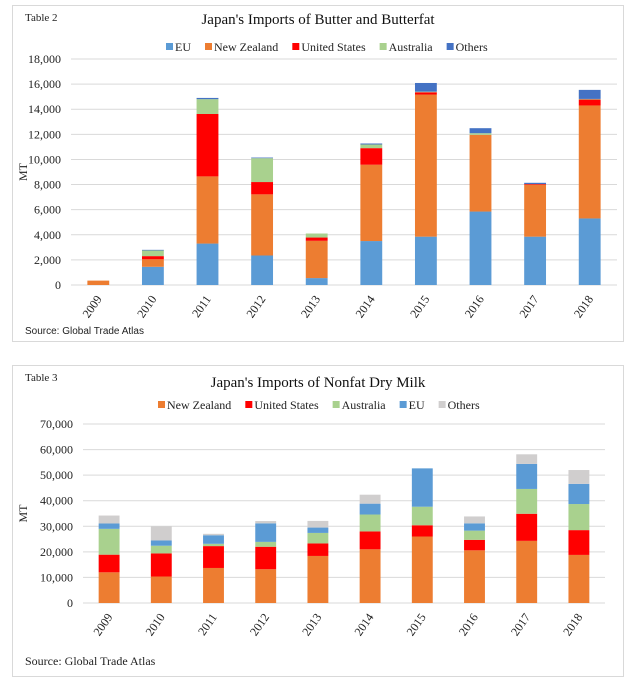  What do you see at coordinates (98, 282) in the screenshot?
I see `bar-segment-new-zealand-2009` at bounding box center [98, 282].